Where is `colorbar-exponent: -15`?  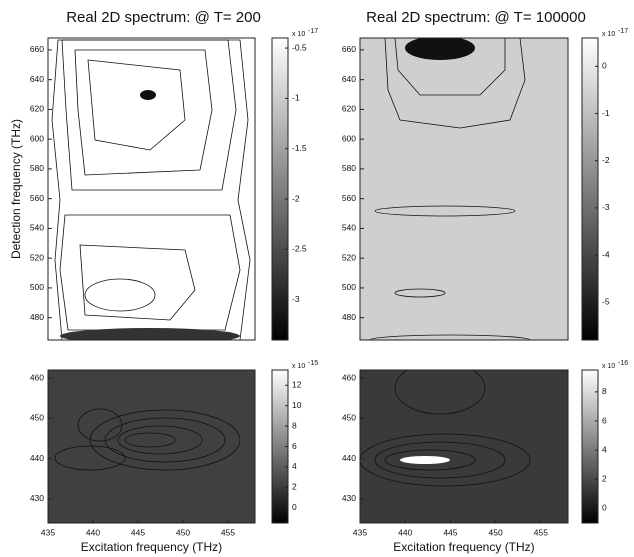
colorbar-exponent: -15 is located at coordinates (313, 363).